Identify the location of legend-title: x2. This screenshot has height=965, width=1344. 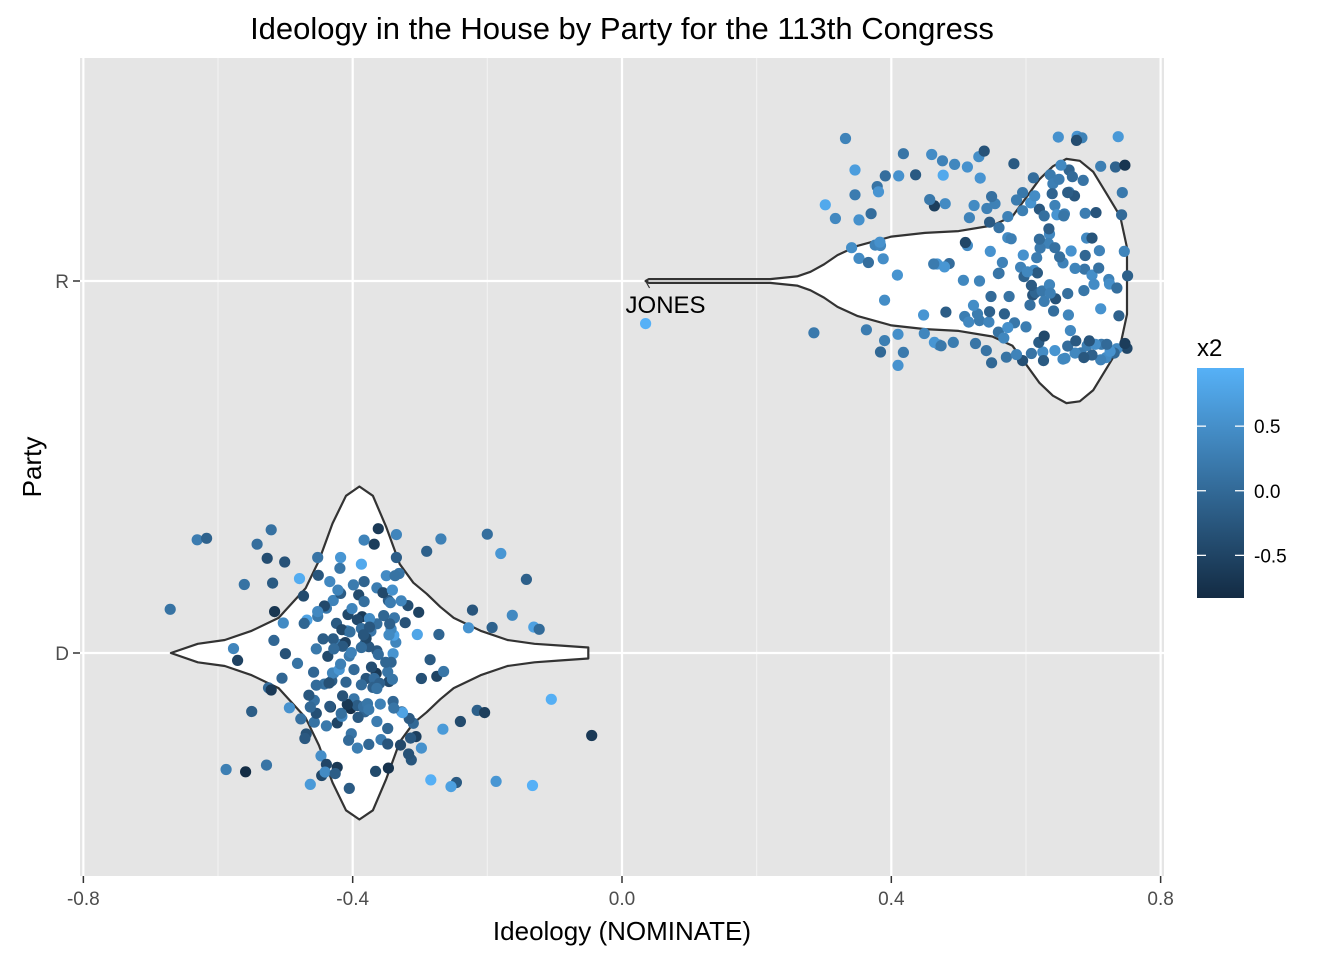
(1209, 348).